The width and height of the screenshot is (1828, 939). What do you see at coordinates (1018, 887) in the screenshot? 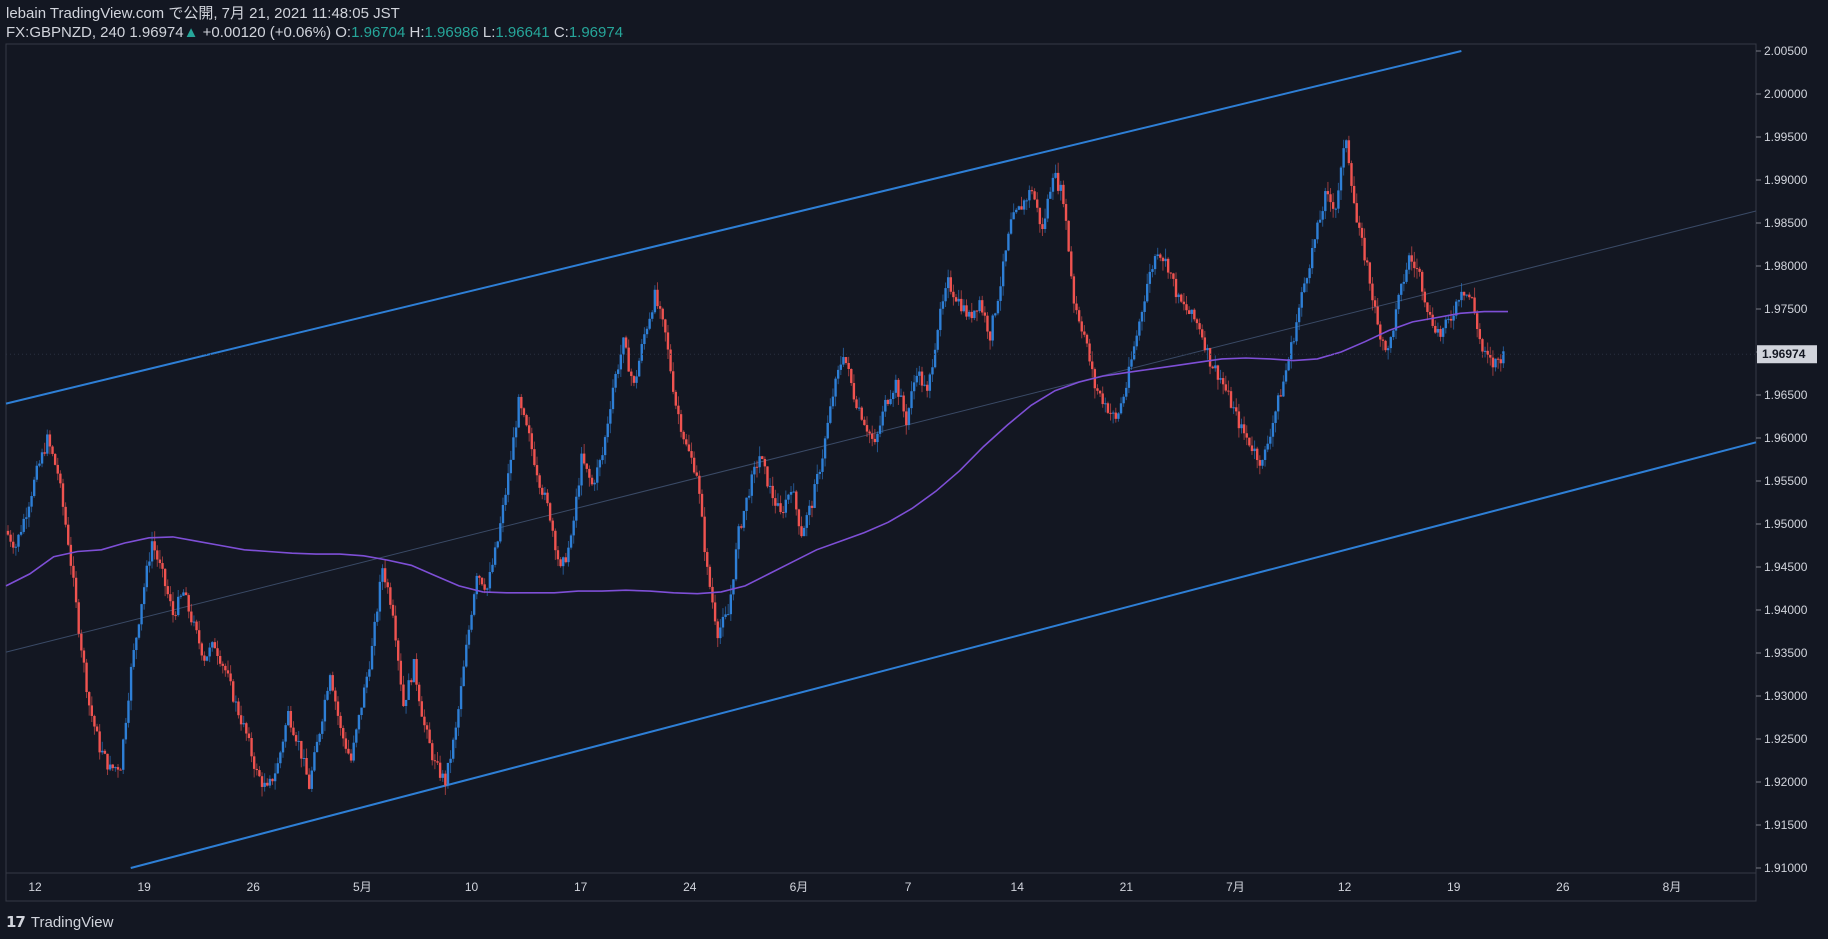
I see `time-tick-label: 14` at bounding box center [1018, 887].